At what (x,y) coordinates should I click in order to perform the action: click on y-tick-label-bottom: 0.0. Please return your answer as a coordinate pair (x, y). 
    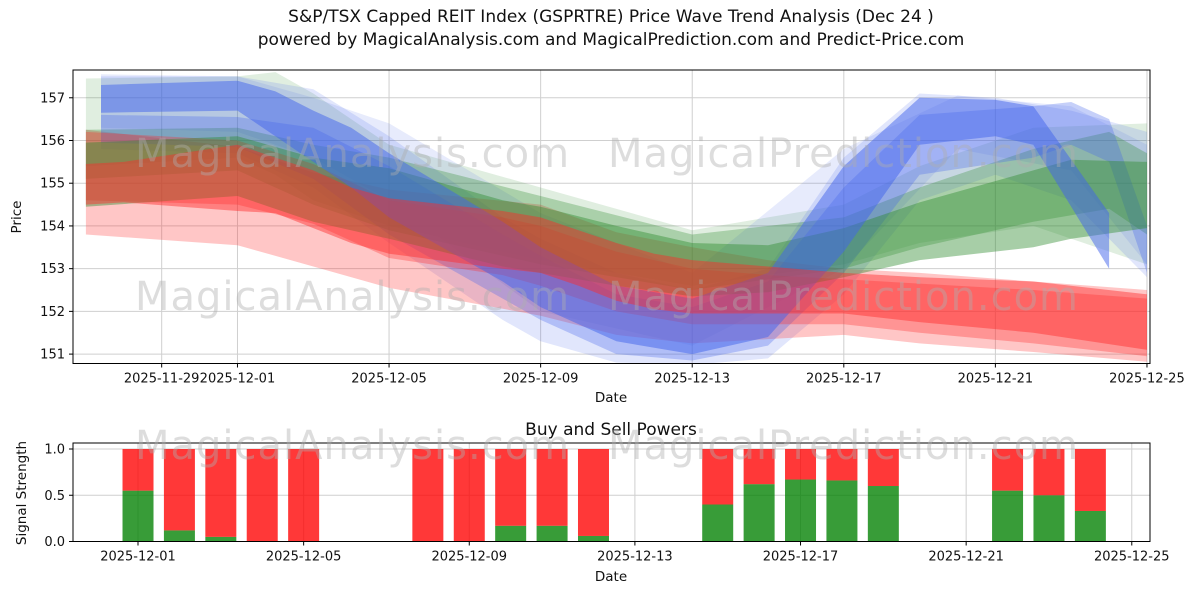
    Looking at the image, I should click on (54, 542).